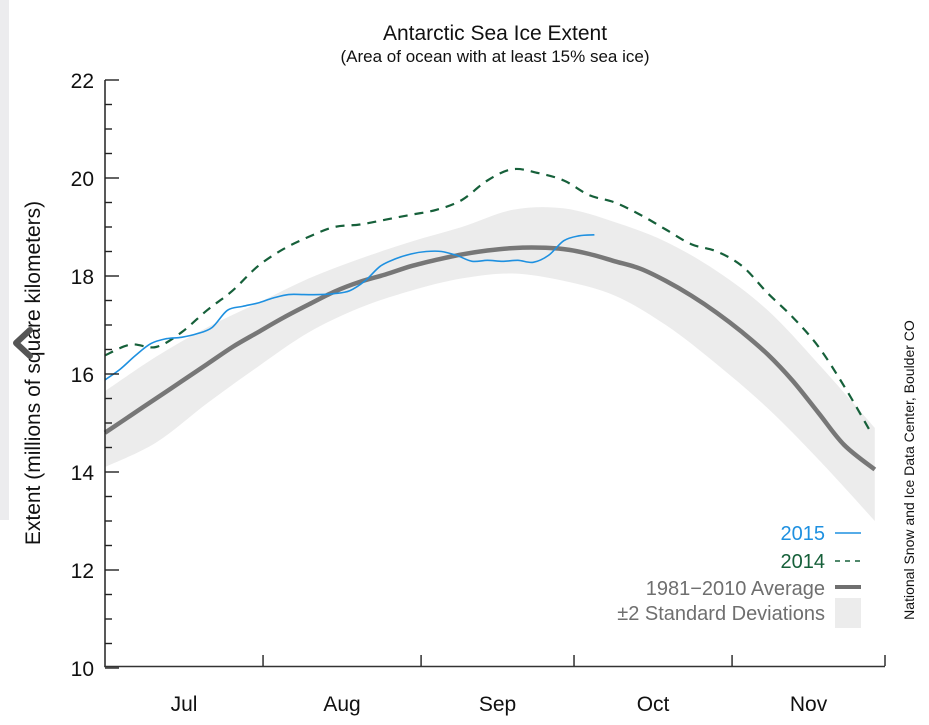 The width and height of the screenshot is (929, 725). I want to click on y-axis-label: Extent (millions of square kilometers), so click(33, 373).